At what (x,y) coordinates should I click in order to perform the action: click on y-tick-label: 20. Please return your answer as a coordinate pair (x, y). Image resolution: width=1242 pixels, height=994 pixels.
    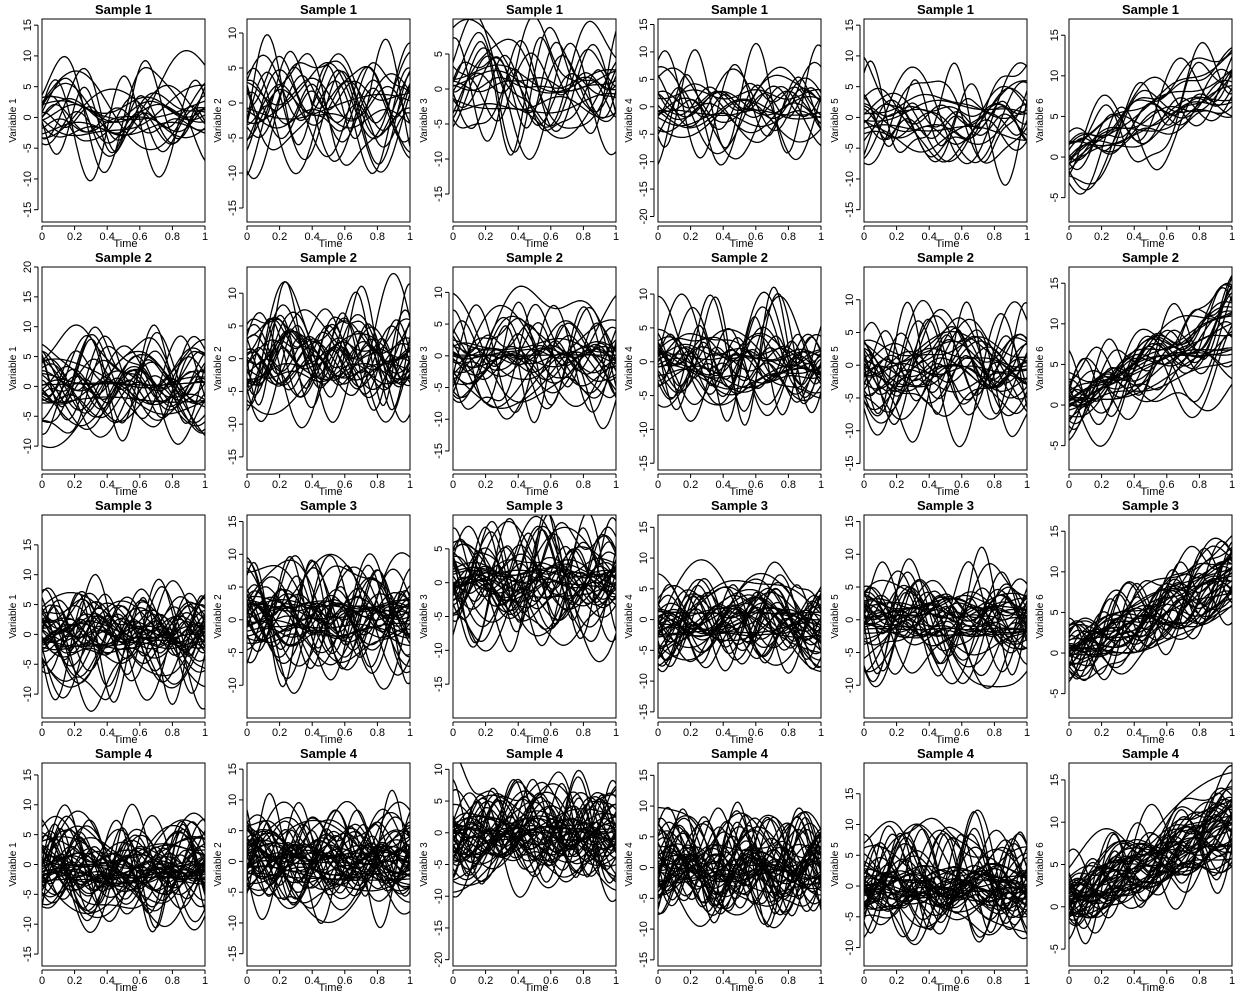
    Looking at the image, I should click on (28, 267).